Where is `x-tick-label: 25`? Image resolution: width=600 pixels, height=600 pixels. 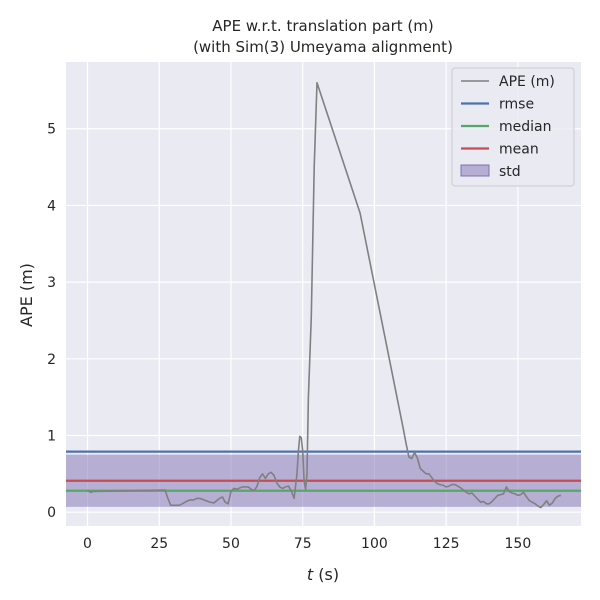
x-tick-label: 25 is located at coordinates (159, 544).